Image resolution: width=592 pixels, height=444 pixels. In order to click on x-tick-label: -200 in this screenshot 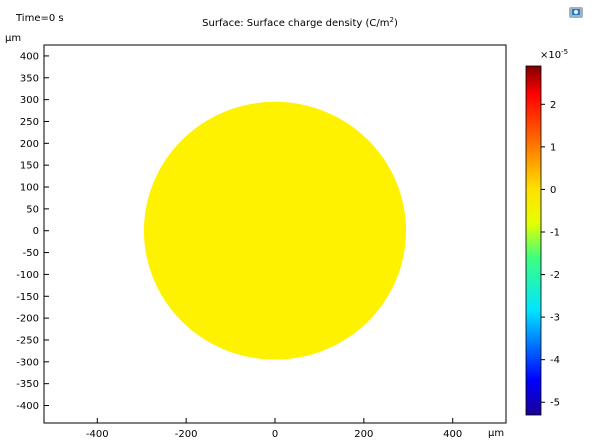, I will do `click(186, 434)`.